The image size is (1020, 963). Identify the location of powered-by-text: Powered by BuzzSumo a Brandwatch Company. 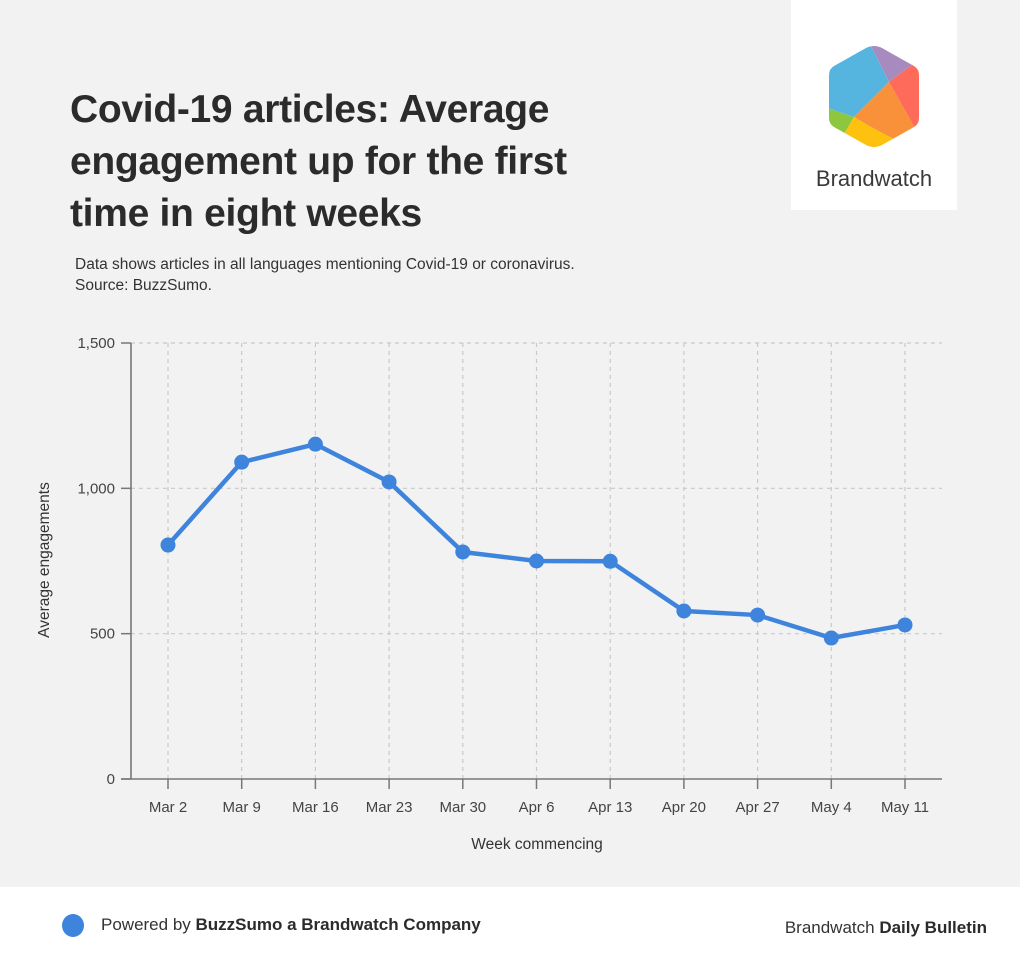
(291, 925).